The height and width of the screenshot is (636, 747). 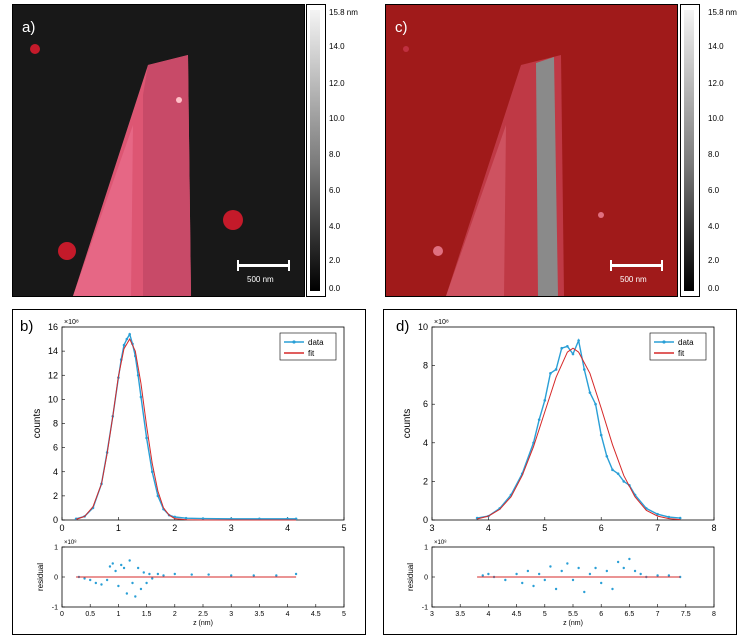 I want to click on y-tick-label: 4, so click(x=425, y=443).